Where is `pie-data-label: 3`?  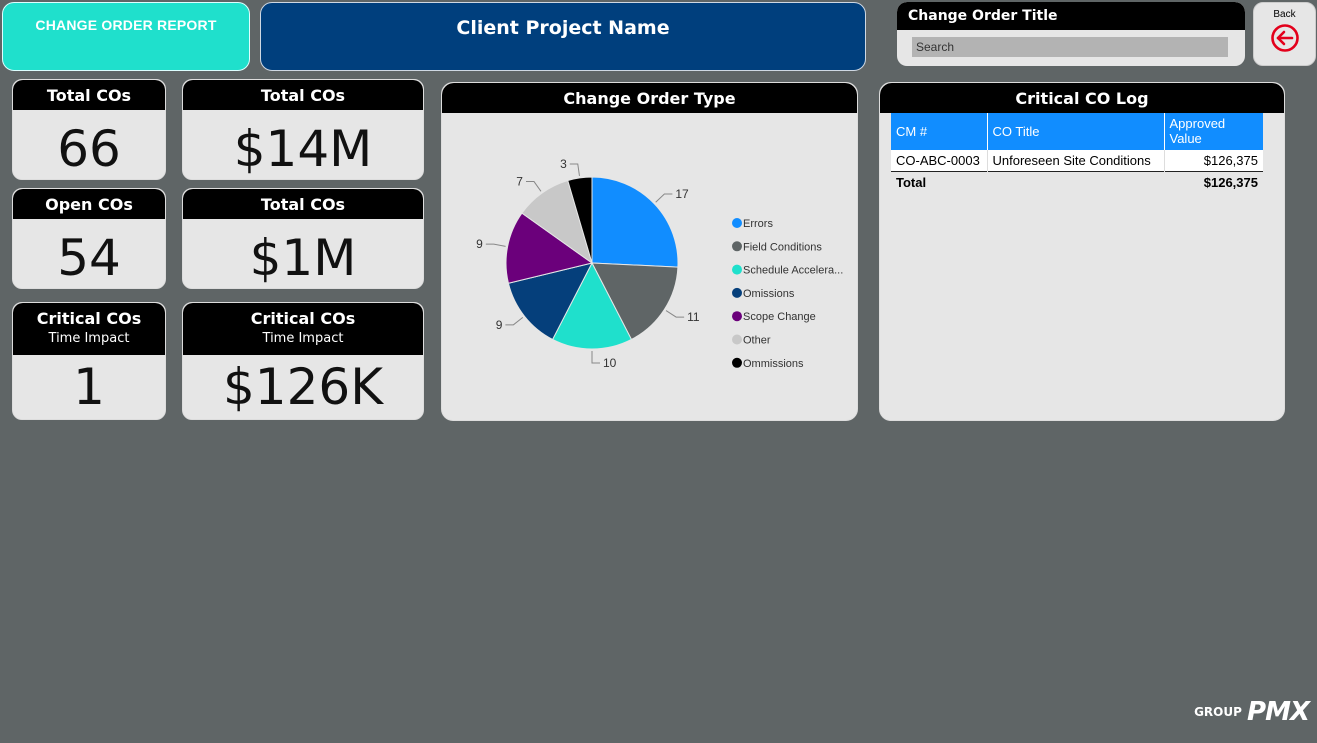 pie-data-label: 3 is located at coordinates (563, 164).